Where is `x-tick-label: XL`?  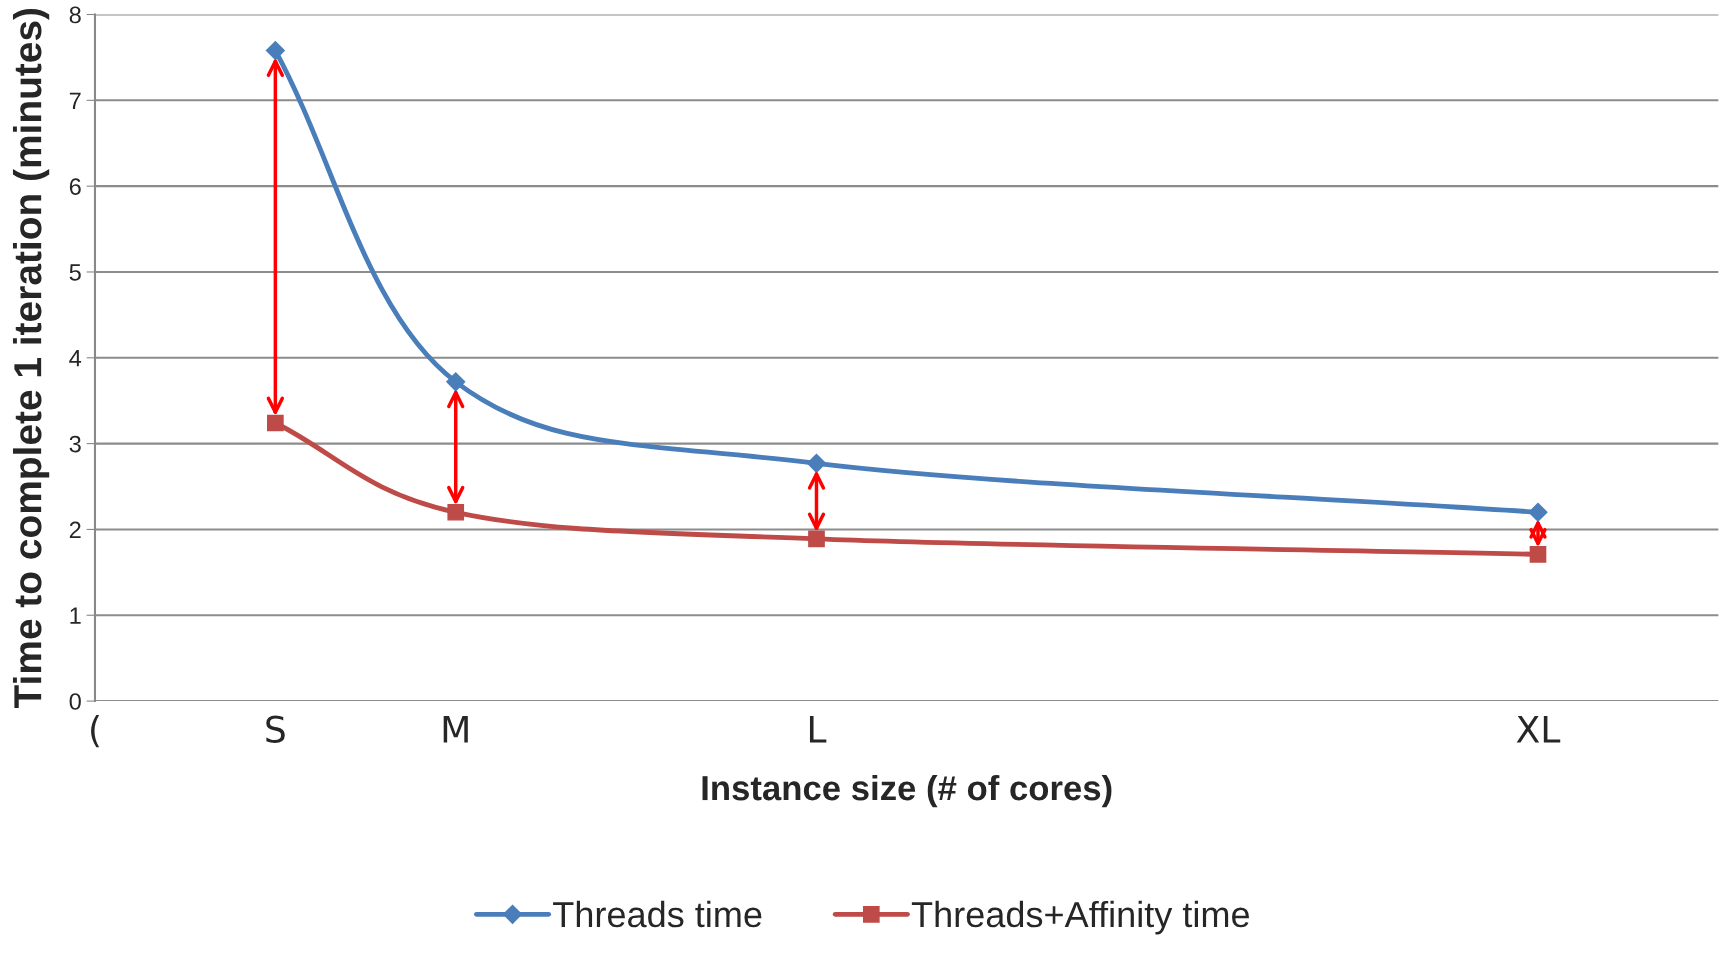 x-tick-label: XL is located at coordinates (1538, 729).